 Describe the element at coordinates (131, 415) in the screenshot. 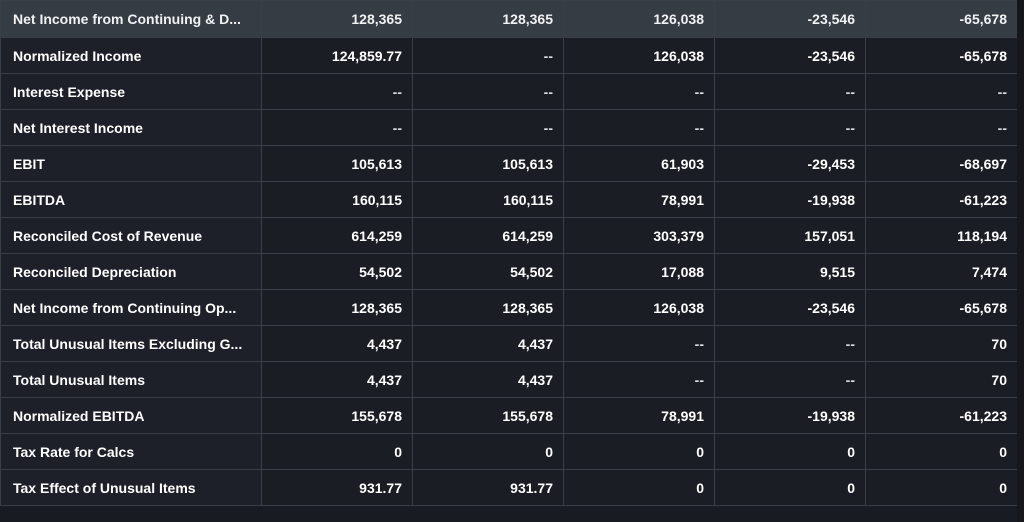

I see `row-label: Normalized EBITDA` at that location.